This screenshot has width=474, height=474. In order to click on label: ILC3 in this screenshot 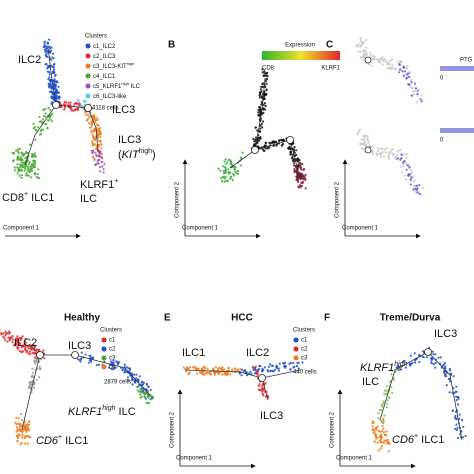, I will do `click(79, 346)`.